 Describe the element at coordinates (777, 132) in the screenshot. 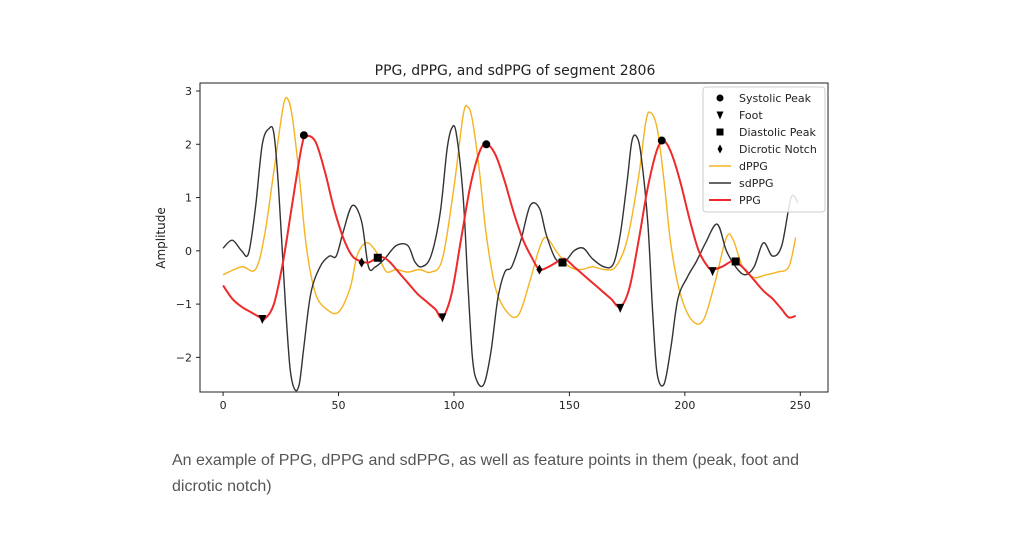

I see `legend-diastolic-peak-label: Diastolic Peak` at that location.